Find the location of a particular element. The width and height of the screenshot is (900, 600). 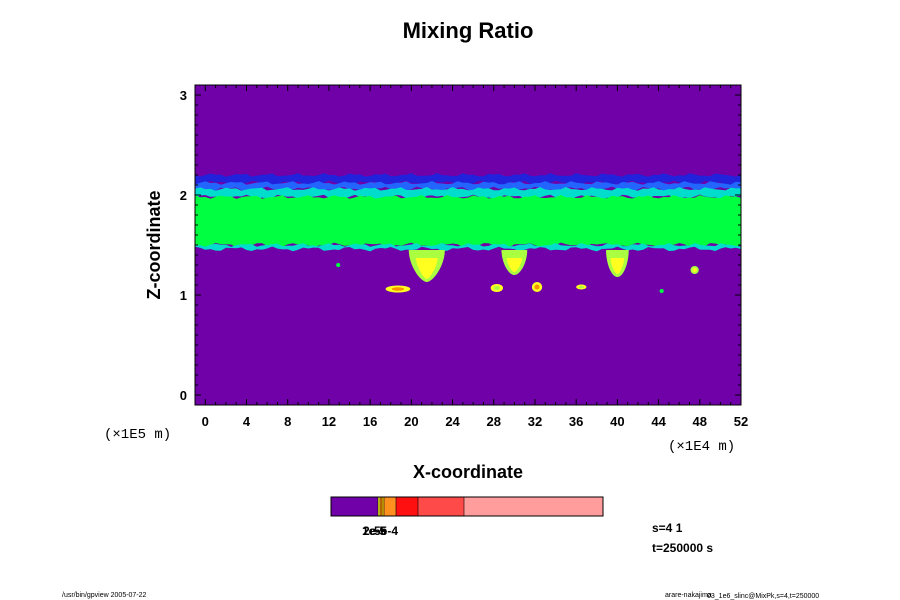

s-annotation: s=4 1 is located at coordinates (667, 528).